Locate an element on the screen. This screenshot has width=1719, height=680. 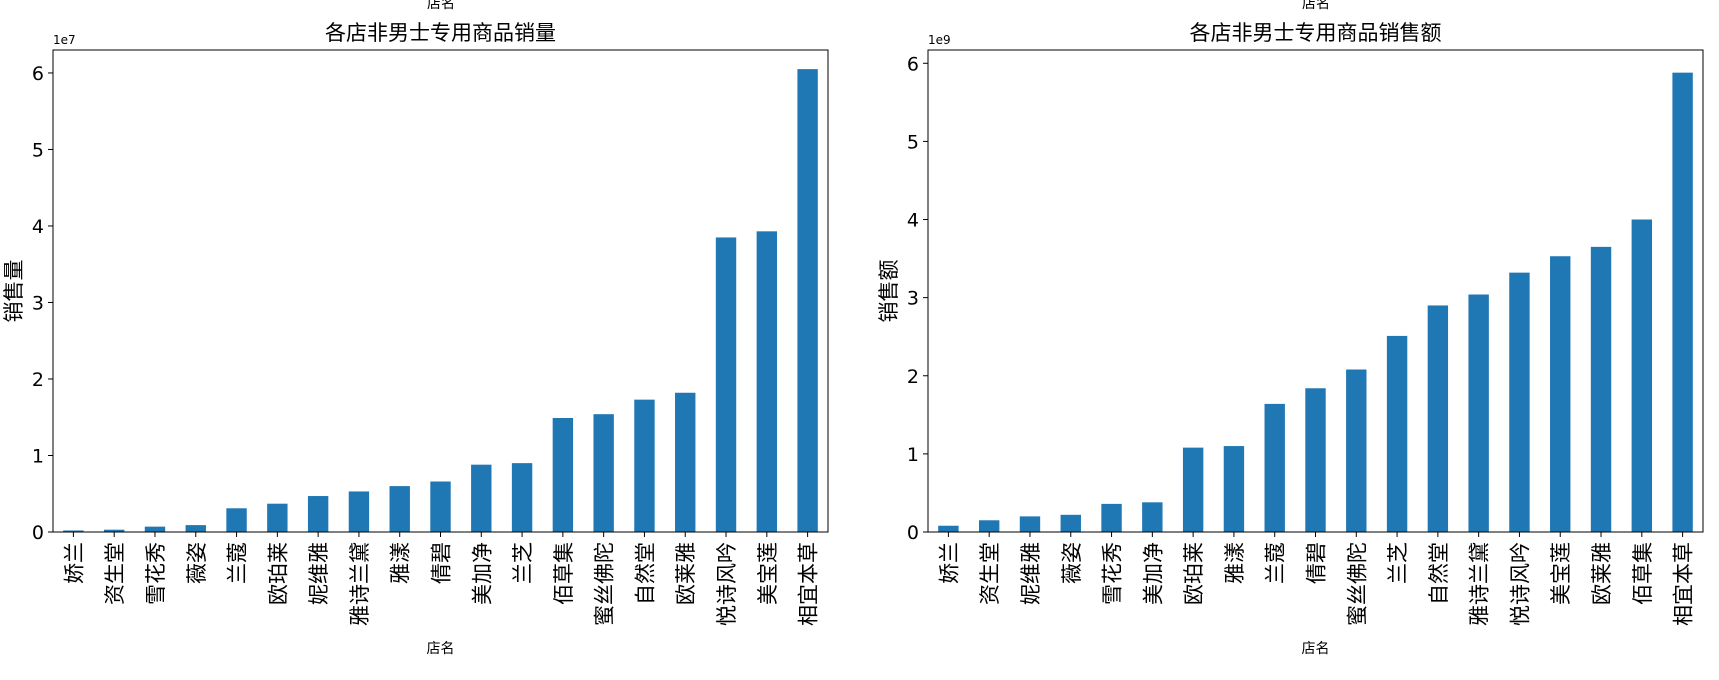
clipped-xlabel-right: 店名 is located at coordinates (1316, 6).